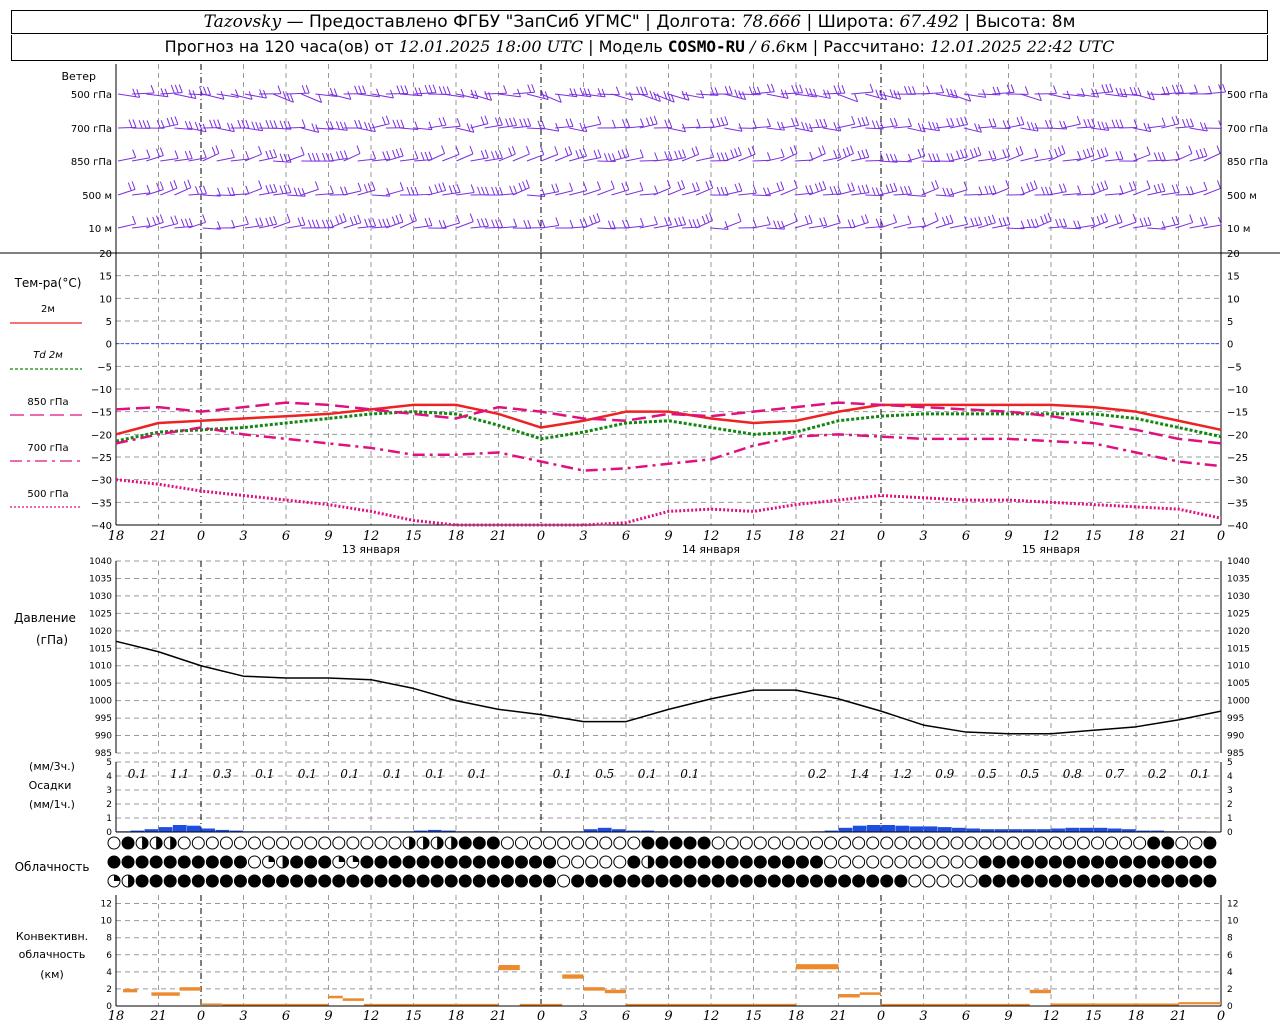  What do you see at coordinates (48, 309) in the screenshot?
I see `legend-label: 2м` at bounding box center [48, 309].